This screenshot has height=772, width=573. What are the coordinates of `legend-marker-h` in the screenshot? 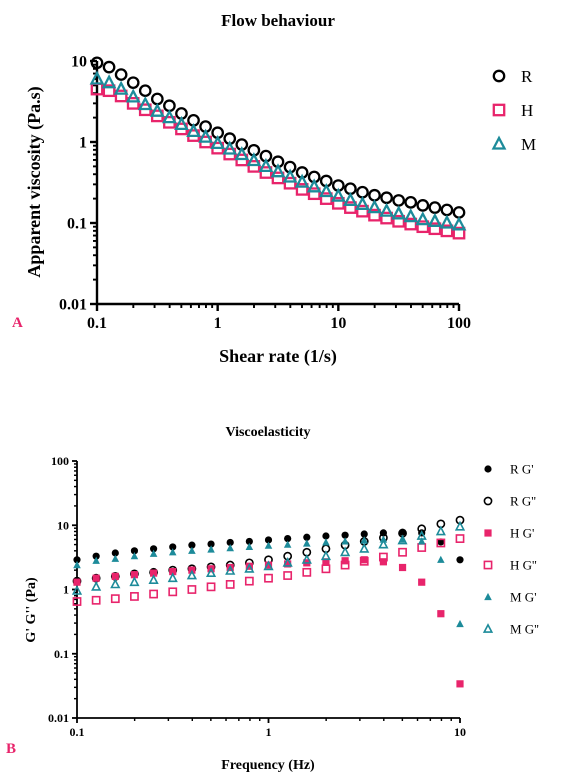 It's located at (499, 110).